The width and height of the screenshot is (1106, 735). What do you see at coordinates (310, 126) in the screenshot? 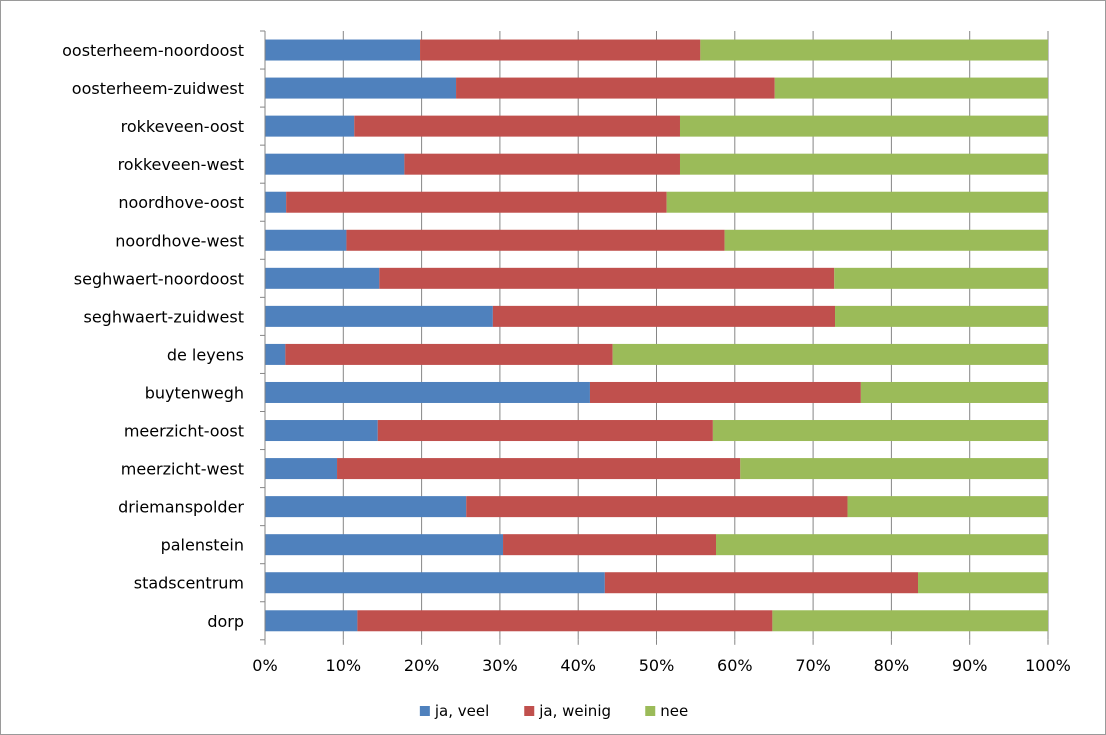
I see `bar-rokkeveen-oost-ja-veel` at bounding box center [310, 126].